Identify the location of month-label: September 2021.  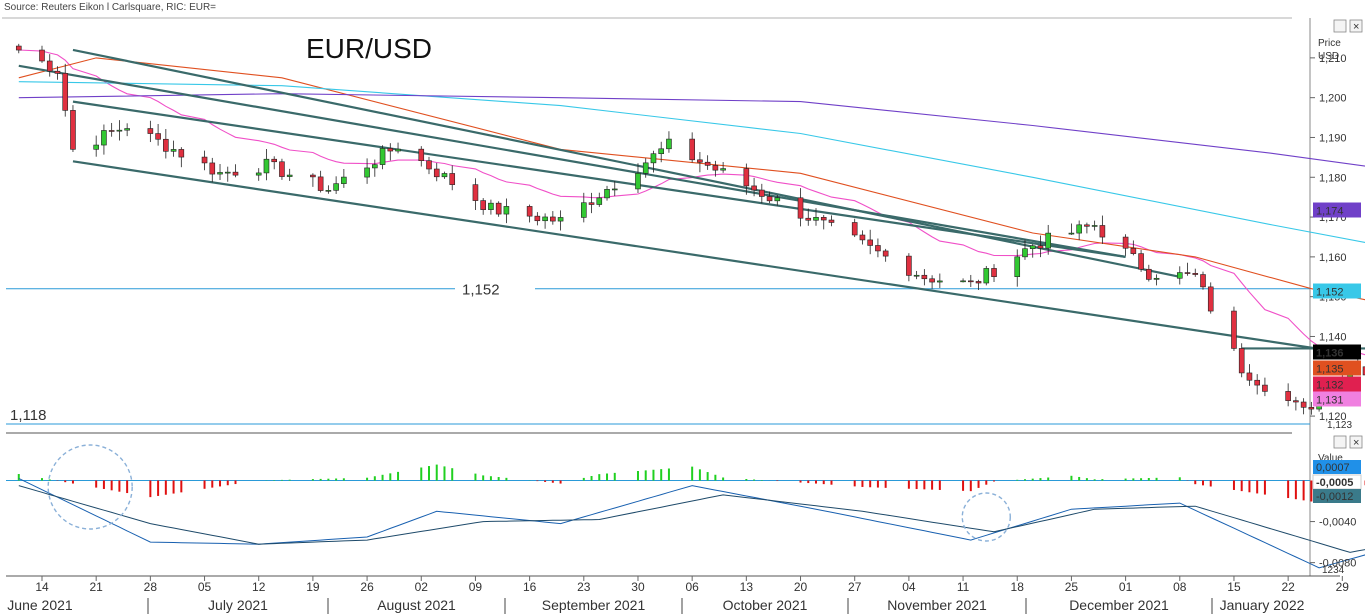
(594, 605).